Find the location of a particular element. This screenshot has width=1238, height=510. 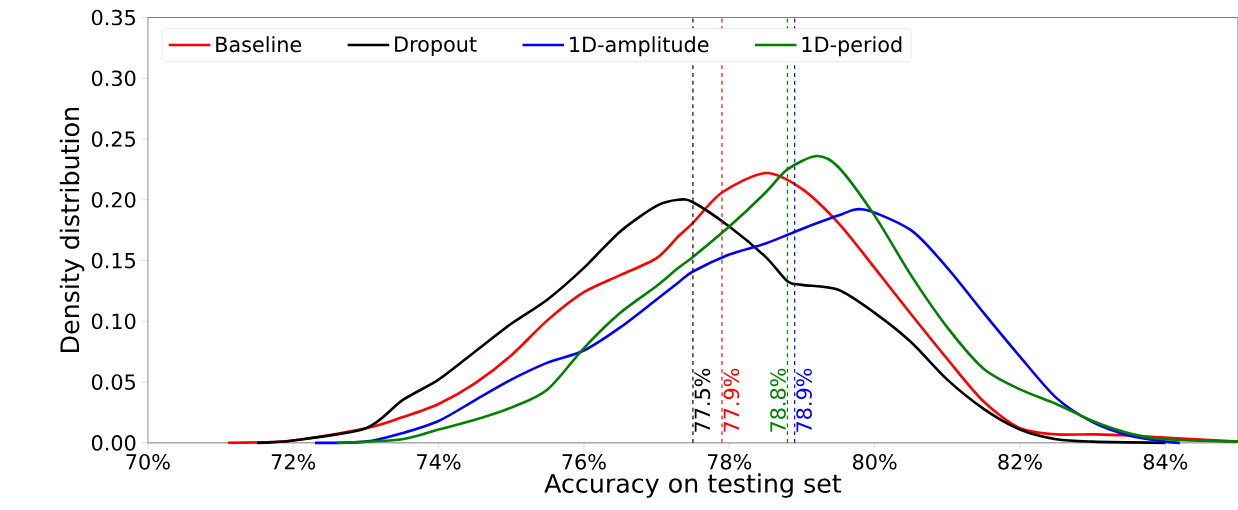

ref-line-label: 78.9% is located at coordinates (804, 400).